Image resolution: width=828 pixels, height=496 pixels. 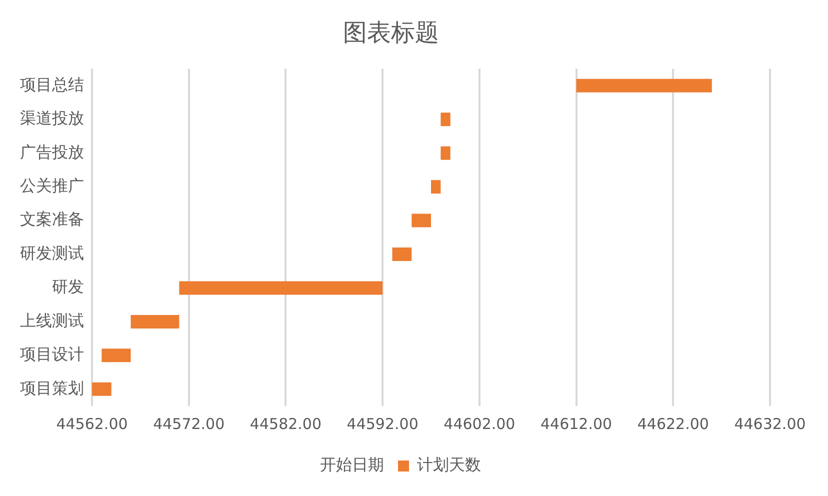 I want to click on y-tick-label: 渠道投放, so click(x=52, y=118).